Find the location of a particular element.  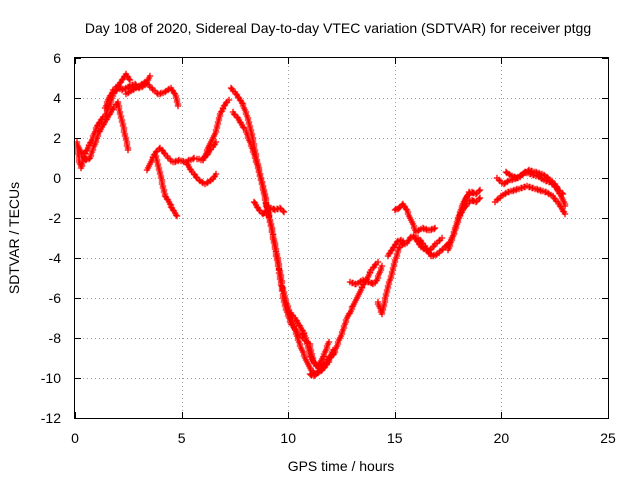

x-tick-label: 10 is located at coordinates (288, 438).